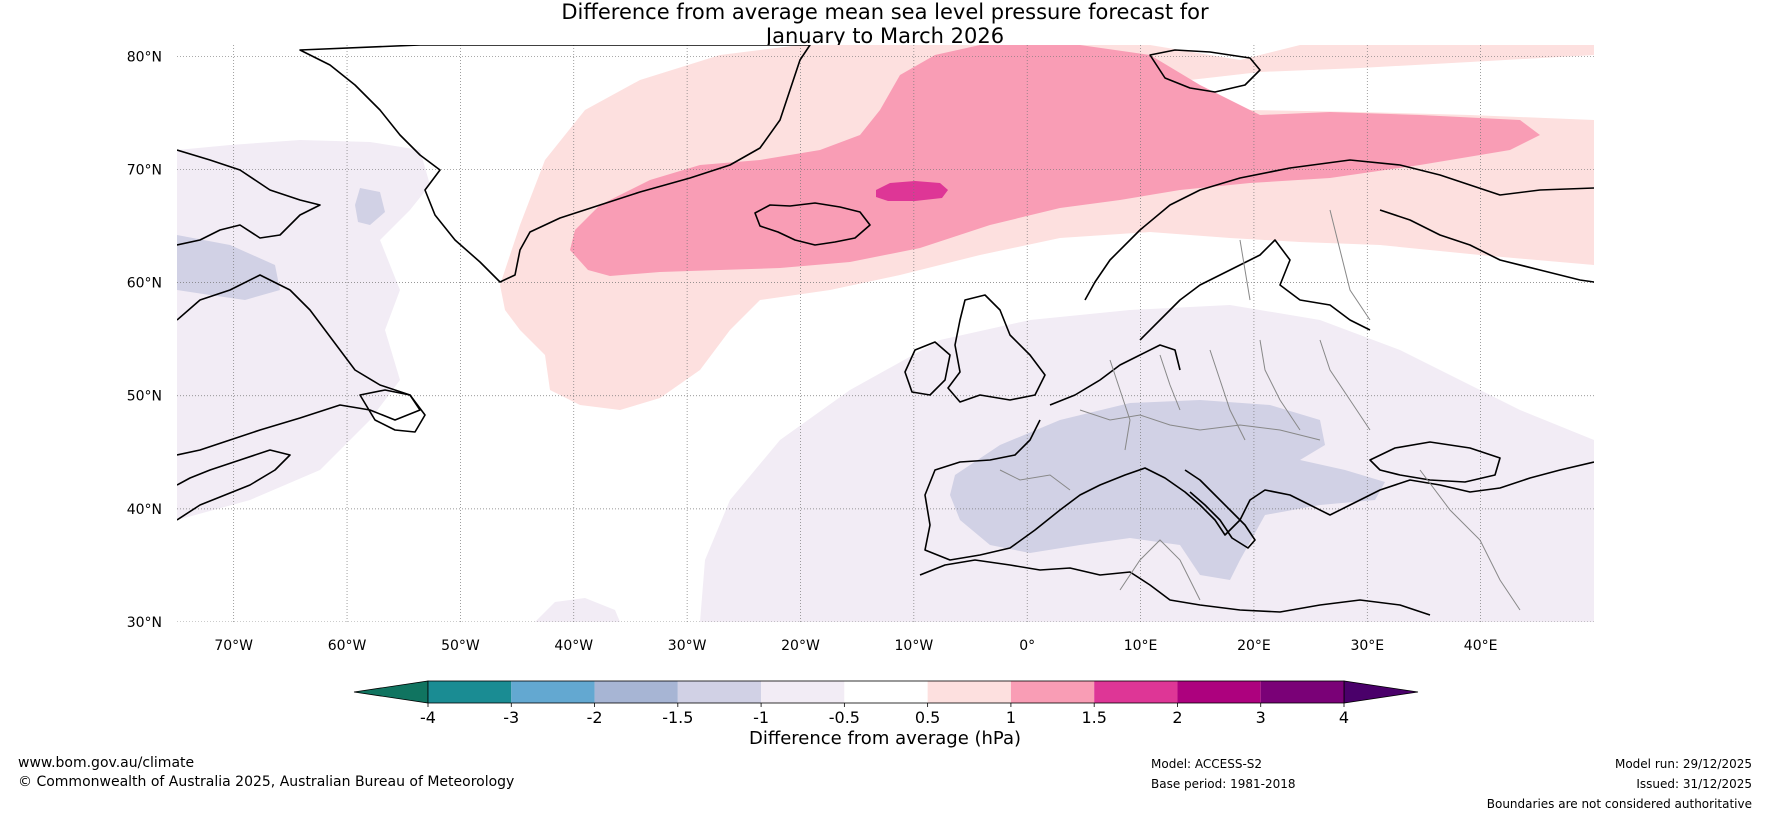  Describe the element at coordinates (1481, 646) in the screenshot. I see `longitude-label: 40°E` at that location.